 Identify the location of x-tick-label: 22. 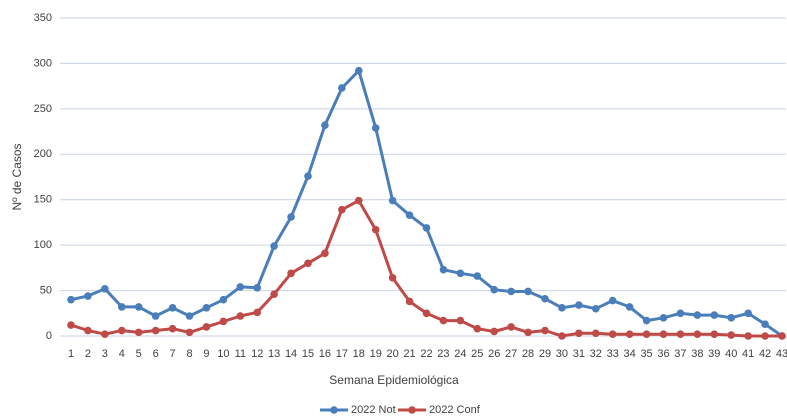
(426, 354).